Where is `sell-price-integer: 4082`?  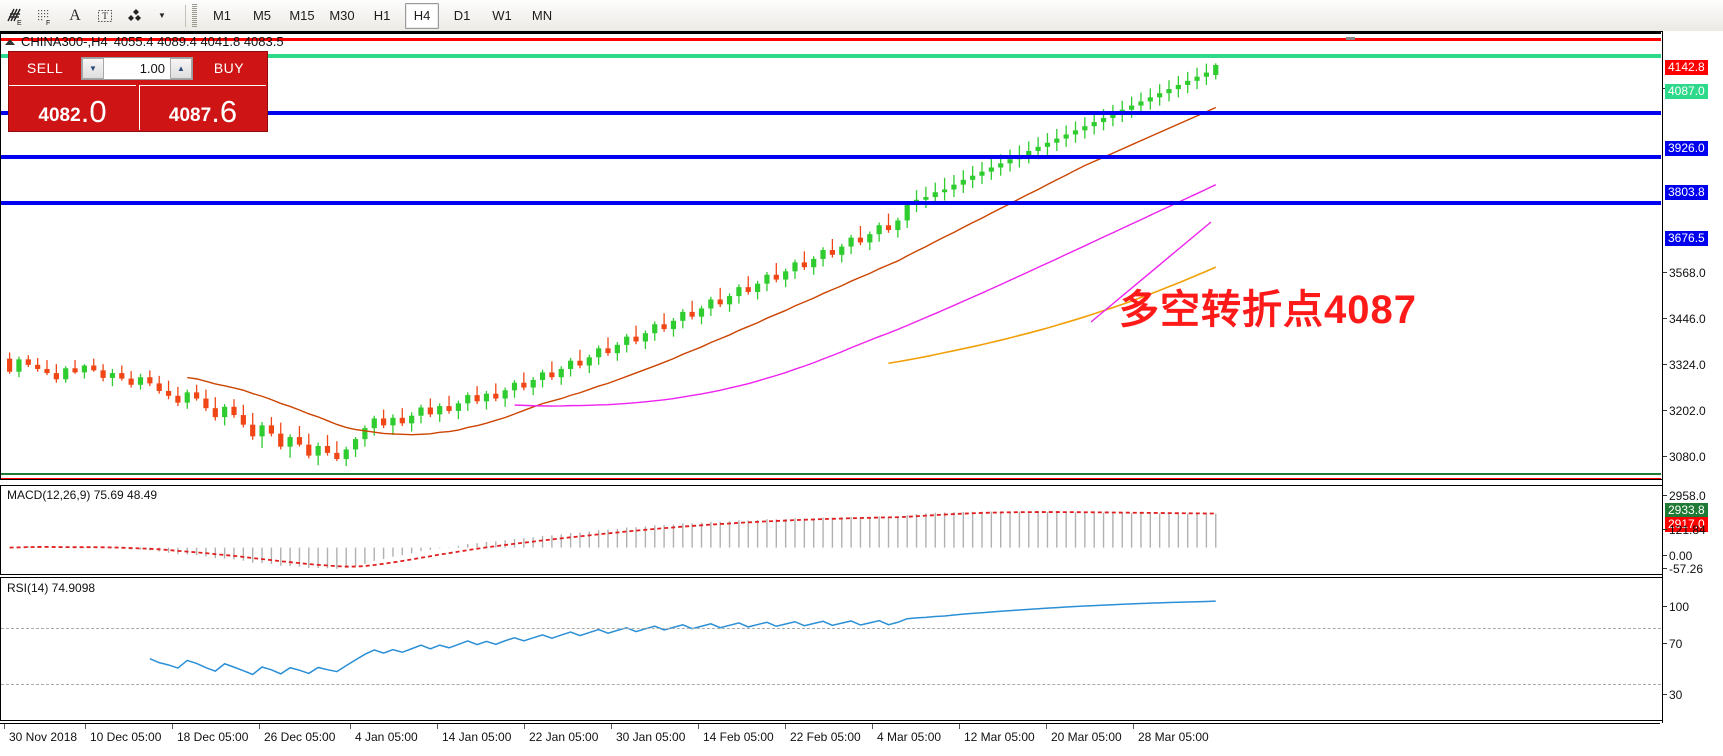
sell-price-integer: 4082 is located at coordinates (59, 115).